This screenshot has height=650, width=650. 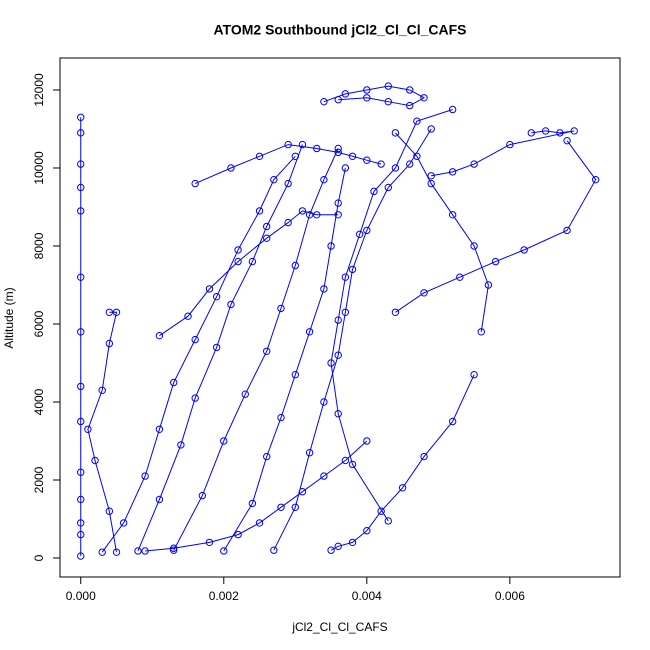 What do you see at coordinates (39, 401) in the screenshot?
I see `y-tick-label: 4000` at bounding box center [39, 401].